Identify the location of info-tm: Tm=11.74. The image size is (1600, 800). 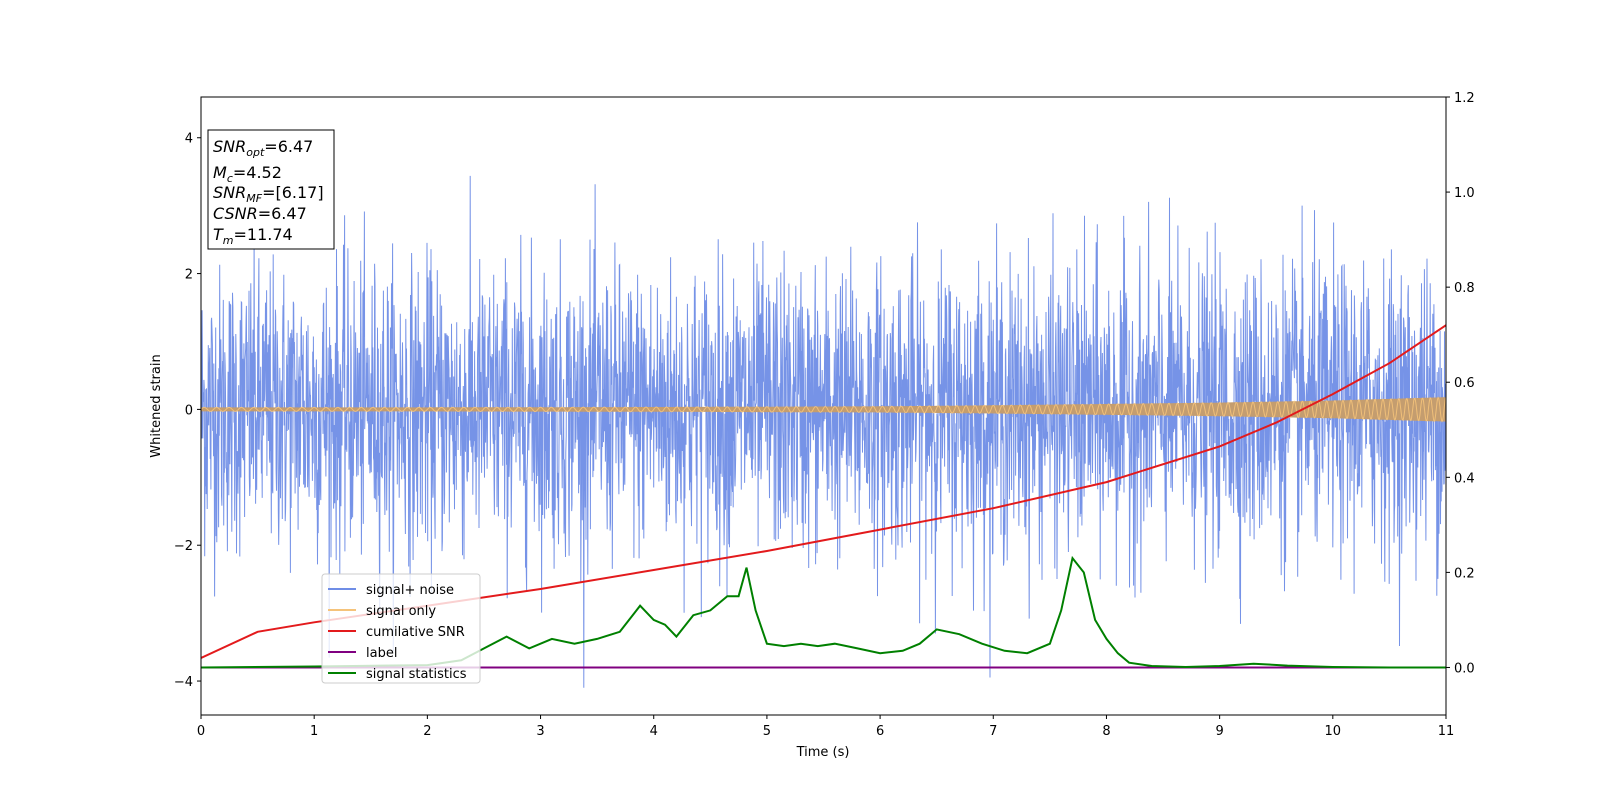
(253, 236).